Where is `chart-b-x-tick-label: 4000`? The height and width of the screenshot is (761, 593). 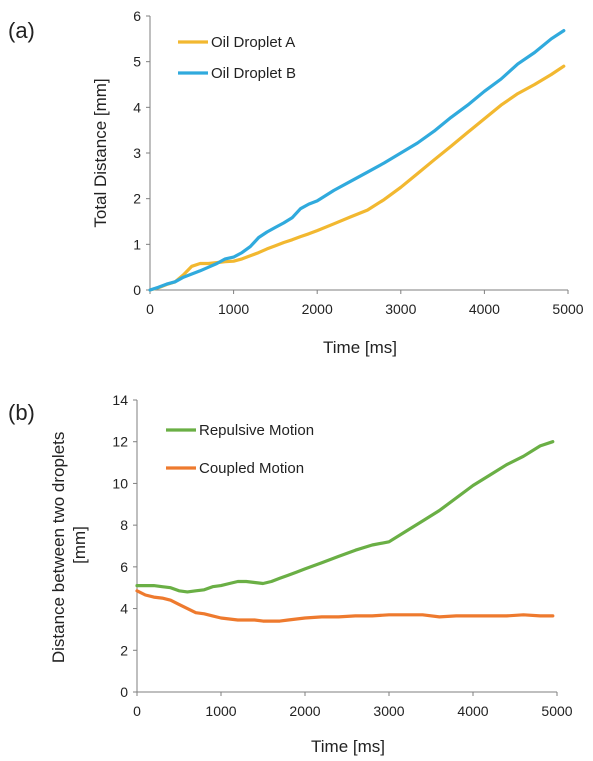 chart-b-x-tick-label: 4000 is located at coordinates (472, 711).